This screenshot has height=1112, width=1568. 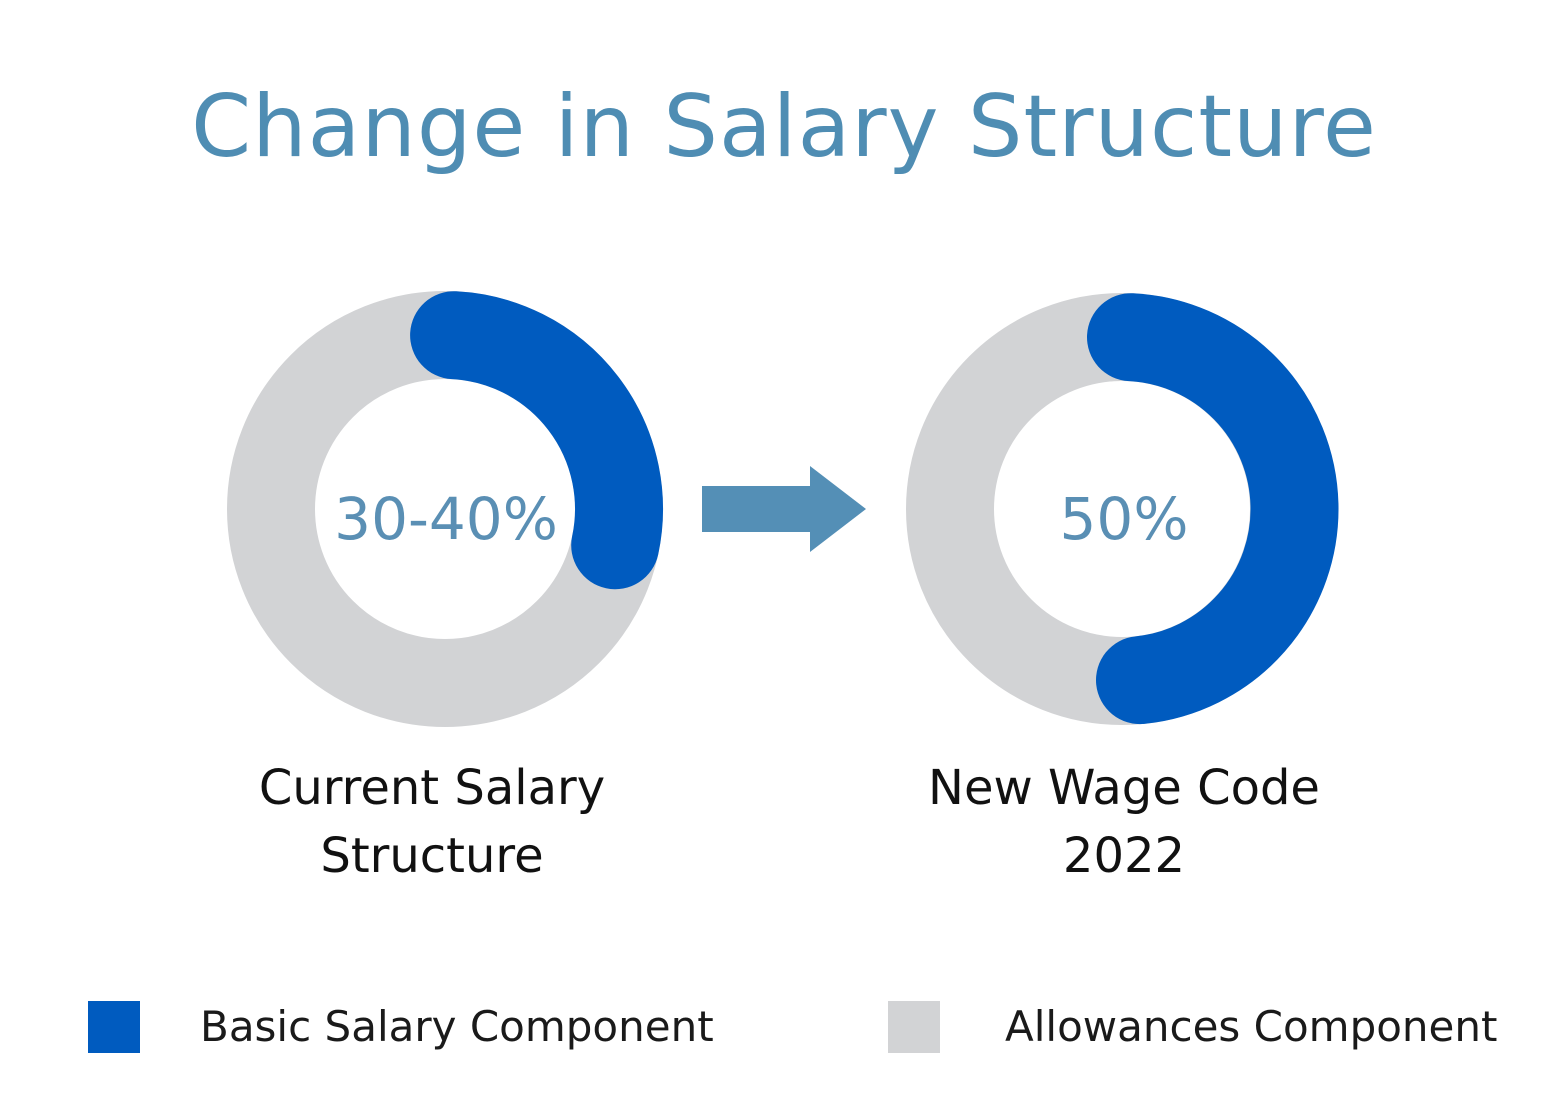 I want to click on center-label-new: 50%, so click(x=1124, y=519).